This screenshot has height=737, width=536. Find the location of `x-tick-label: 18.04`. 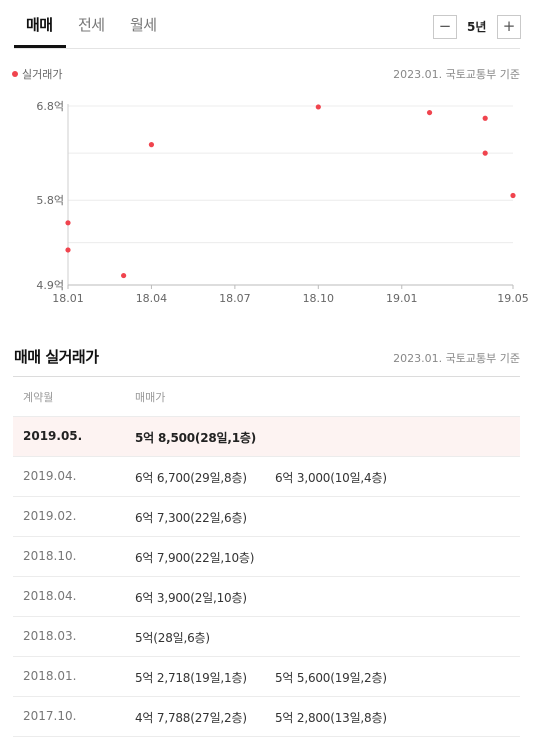

x-tick-label: 18.04 is located at coordinates (152, 298).